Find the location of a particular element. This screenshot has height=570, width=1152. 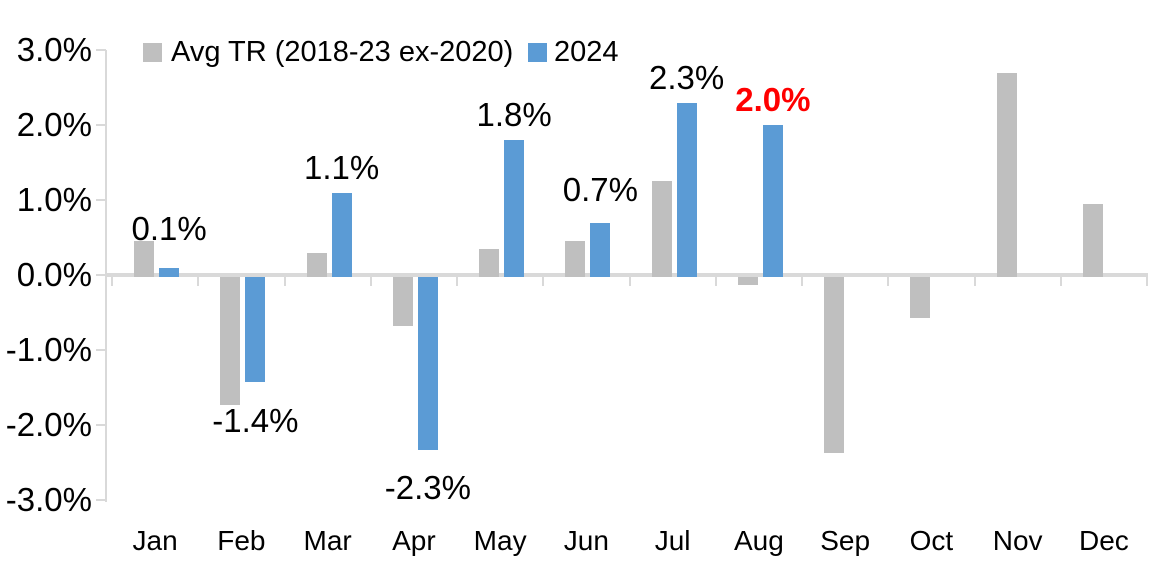

x-axis-label-mar: Mar is located at coordinates (327, 540).